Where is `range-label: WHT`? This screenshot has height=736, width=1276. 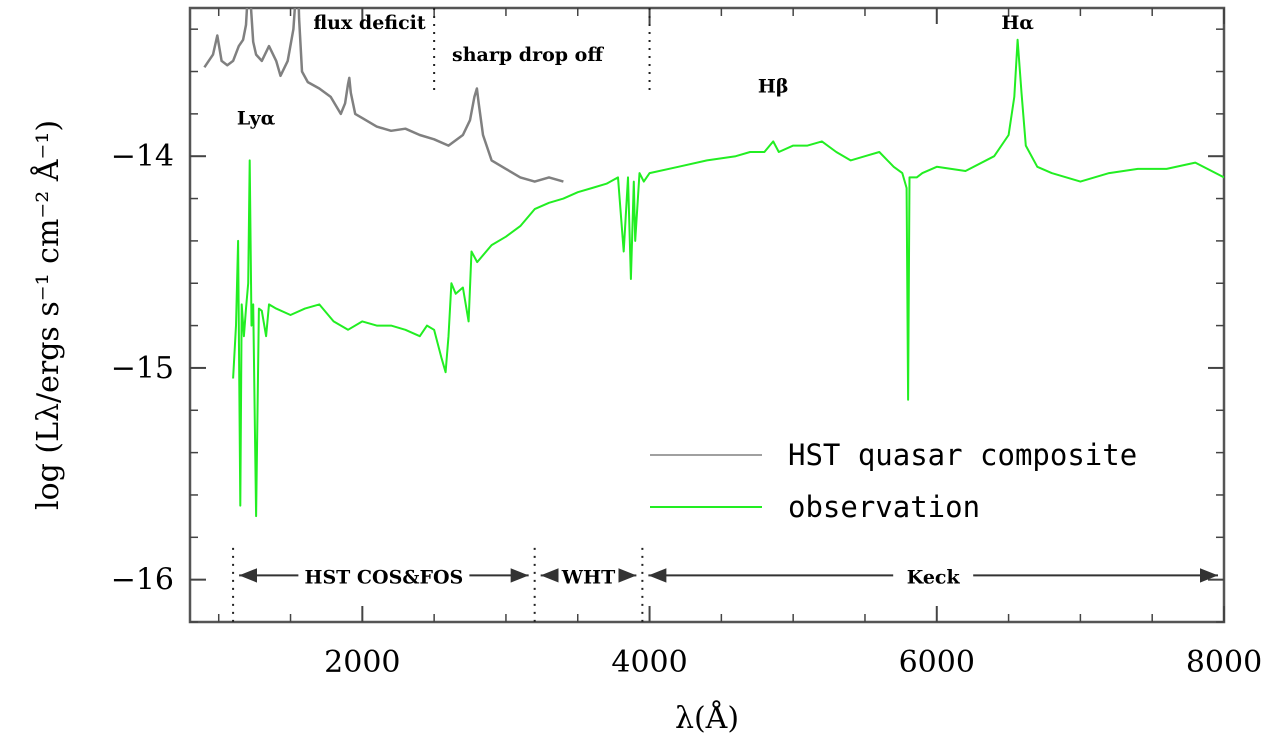
range-label: WHT is located at coordinates (588, 577).